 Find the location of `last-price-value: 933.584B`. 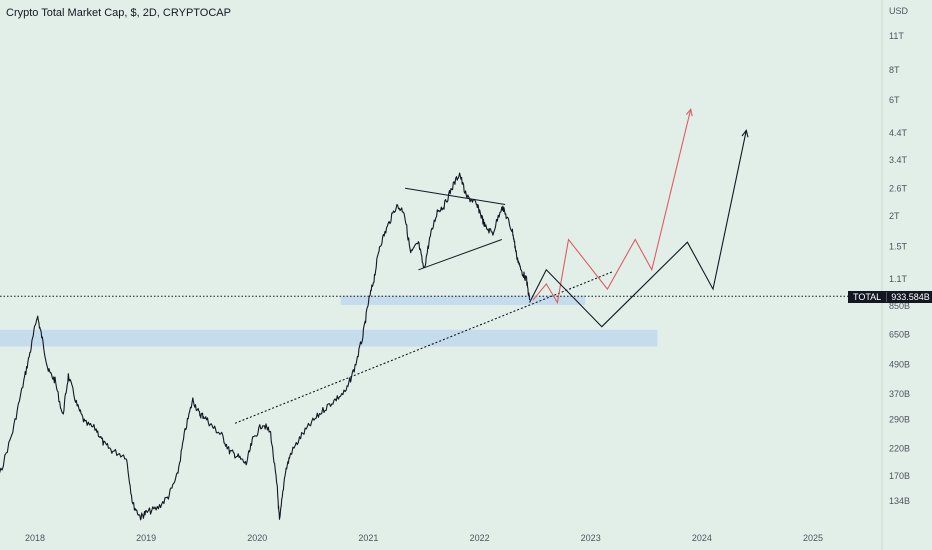

last-price-value: 933.584B is located at coordinates (910, 297).